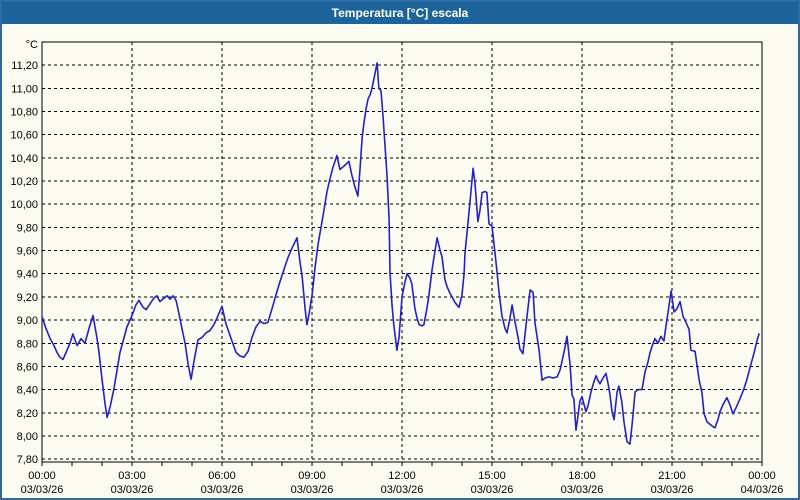  I want to click on y-tick-label: 8,00, so click(27, 437).